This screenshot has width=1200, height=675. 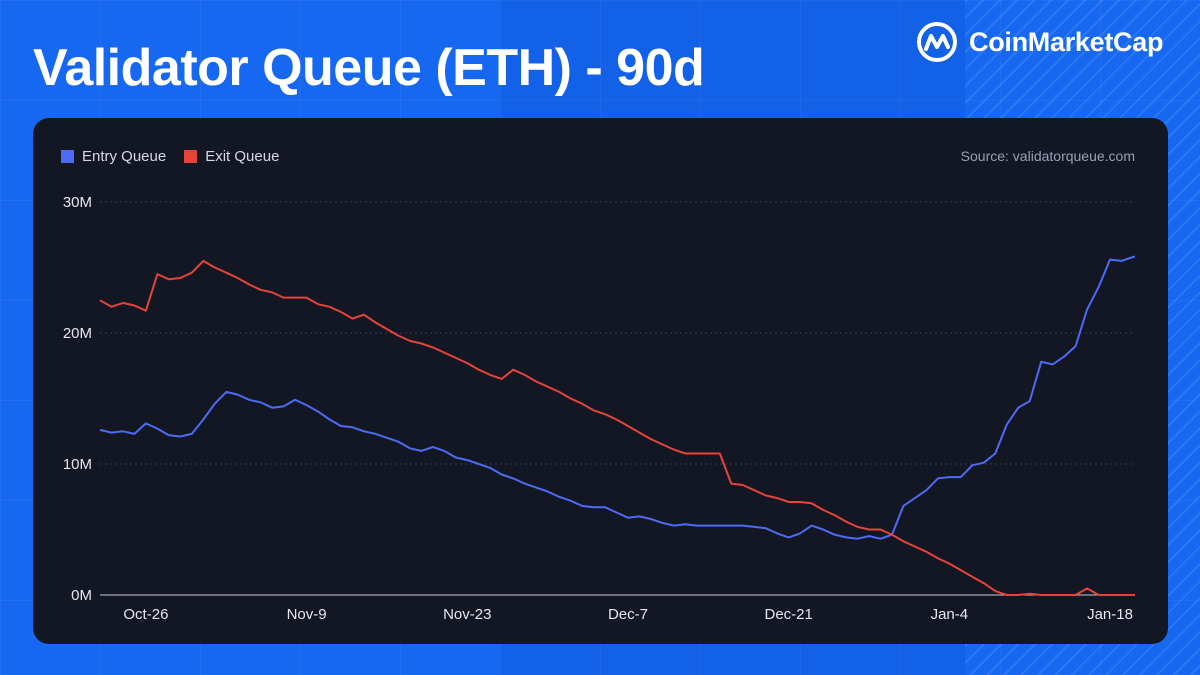 I want to click on x-tick-label: Nov-23, so click(x=467, y=614).